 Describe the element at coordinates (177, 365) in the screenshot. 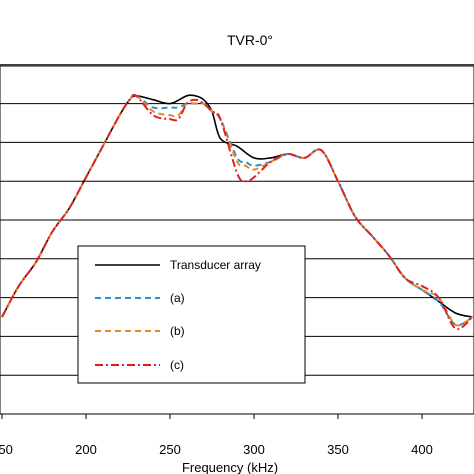

I see `legend-label-c: (c)` at that location.